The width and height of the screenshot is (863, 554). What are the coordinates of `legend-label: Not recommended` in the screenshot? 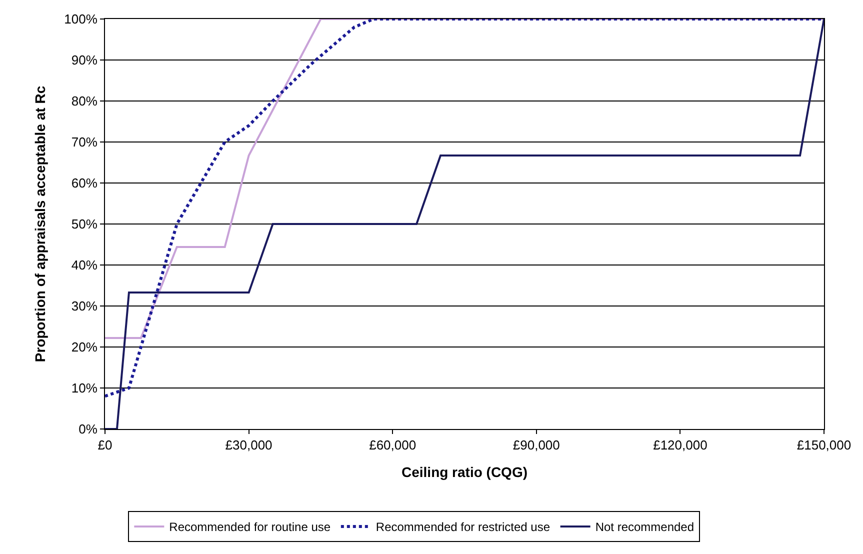 It's located at (644, 527).